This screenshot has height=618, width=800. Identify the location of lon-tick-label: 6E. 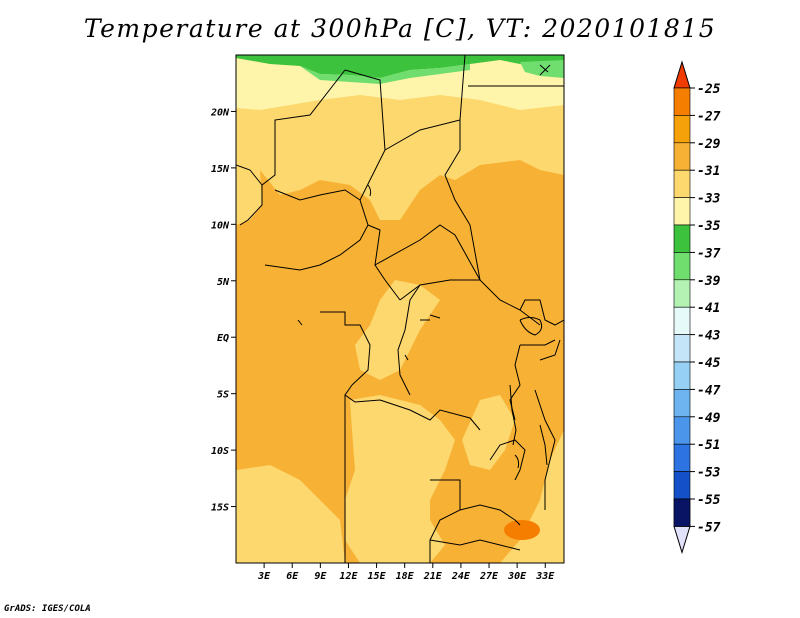
(292, 576).